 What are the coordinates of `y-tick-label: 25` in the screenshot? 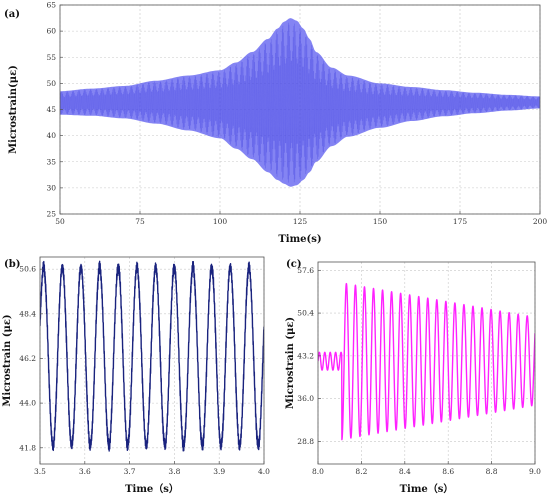 It's located at (51, 214).